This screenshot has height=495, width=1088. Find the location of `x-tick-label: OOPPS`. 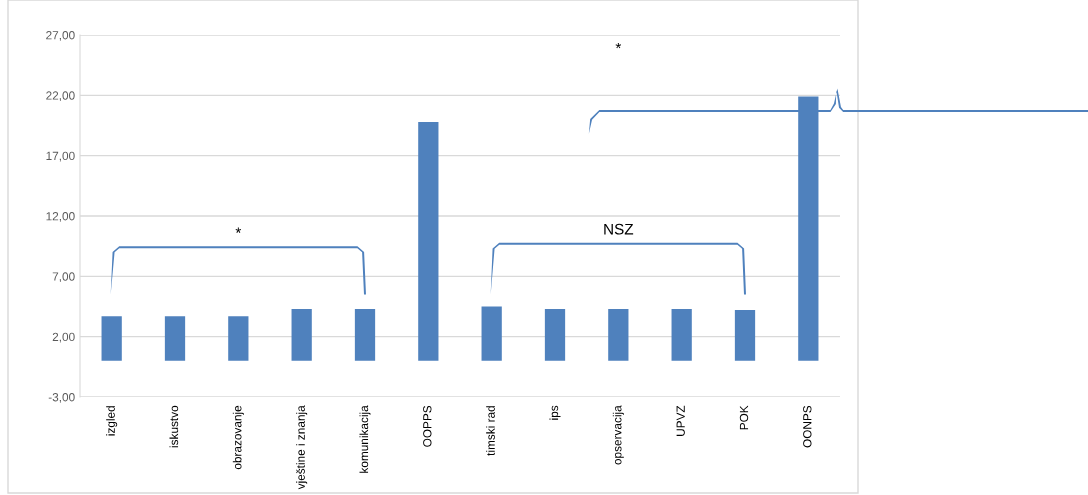

x-tick-label: OOPPS is located at coordinates (427, 426).